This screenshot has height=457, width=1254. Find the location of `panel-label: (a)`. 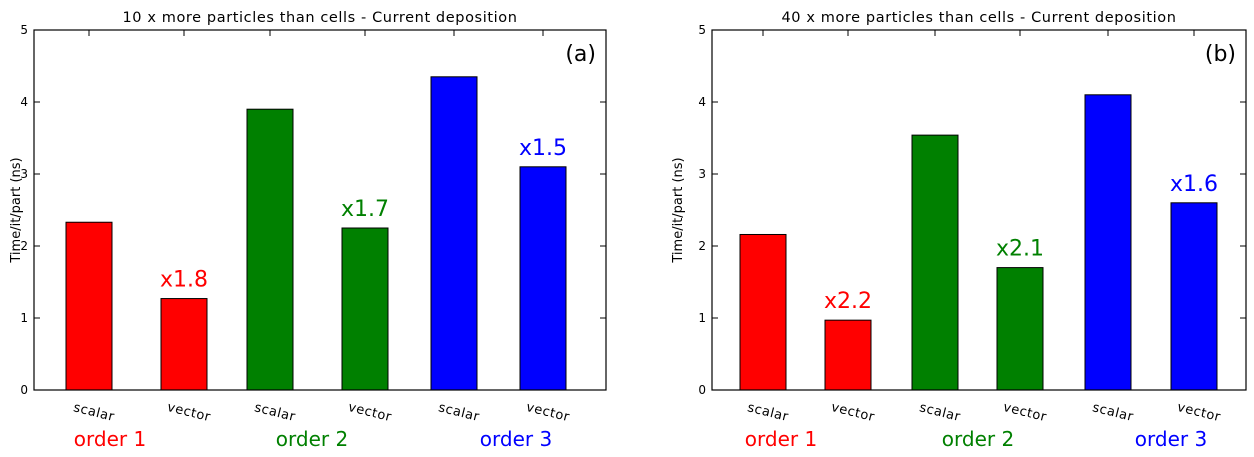

panel-label: (a) is located at coordinates (580, 54).